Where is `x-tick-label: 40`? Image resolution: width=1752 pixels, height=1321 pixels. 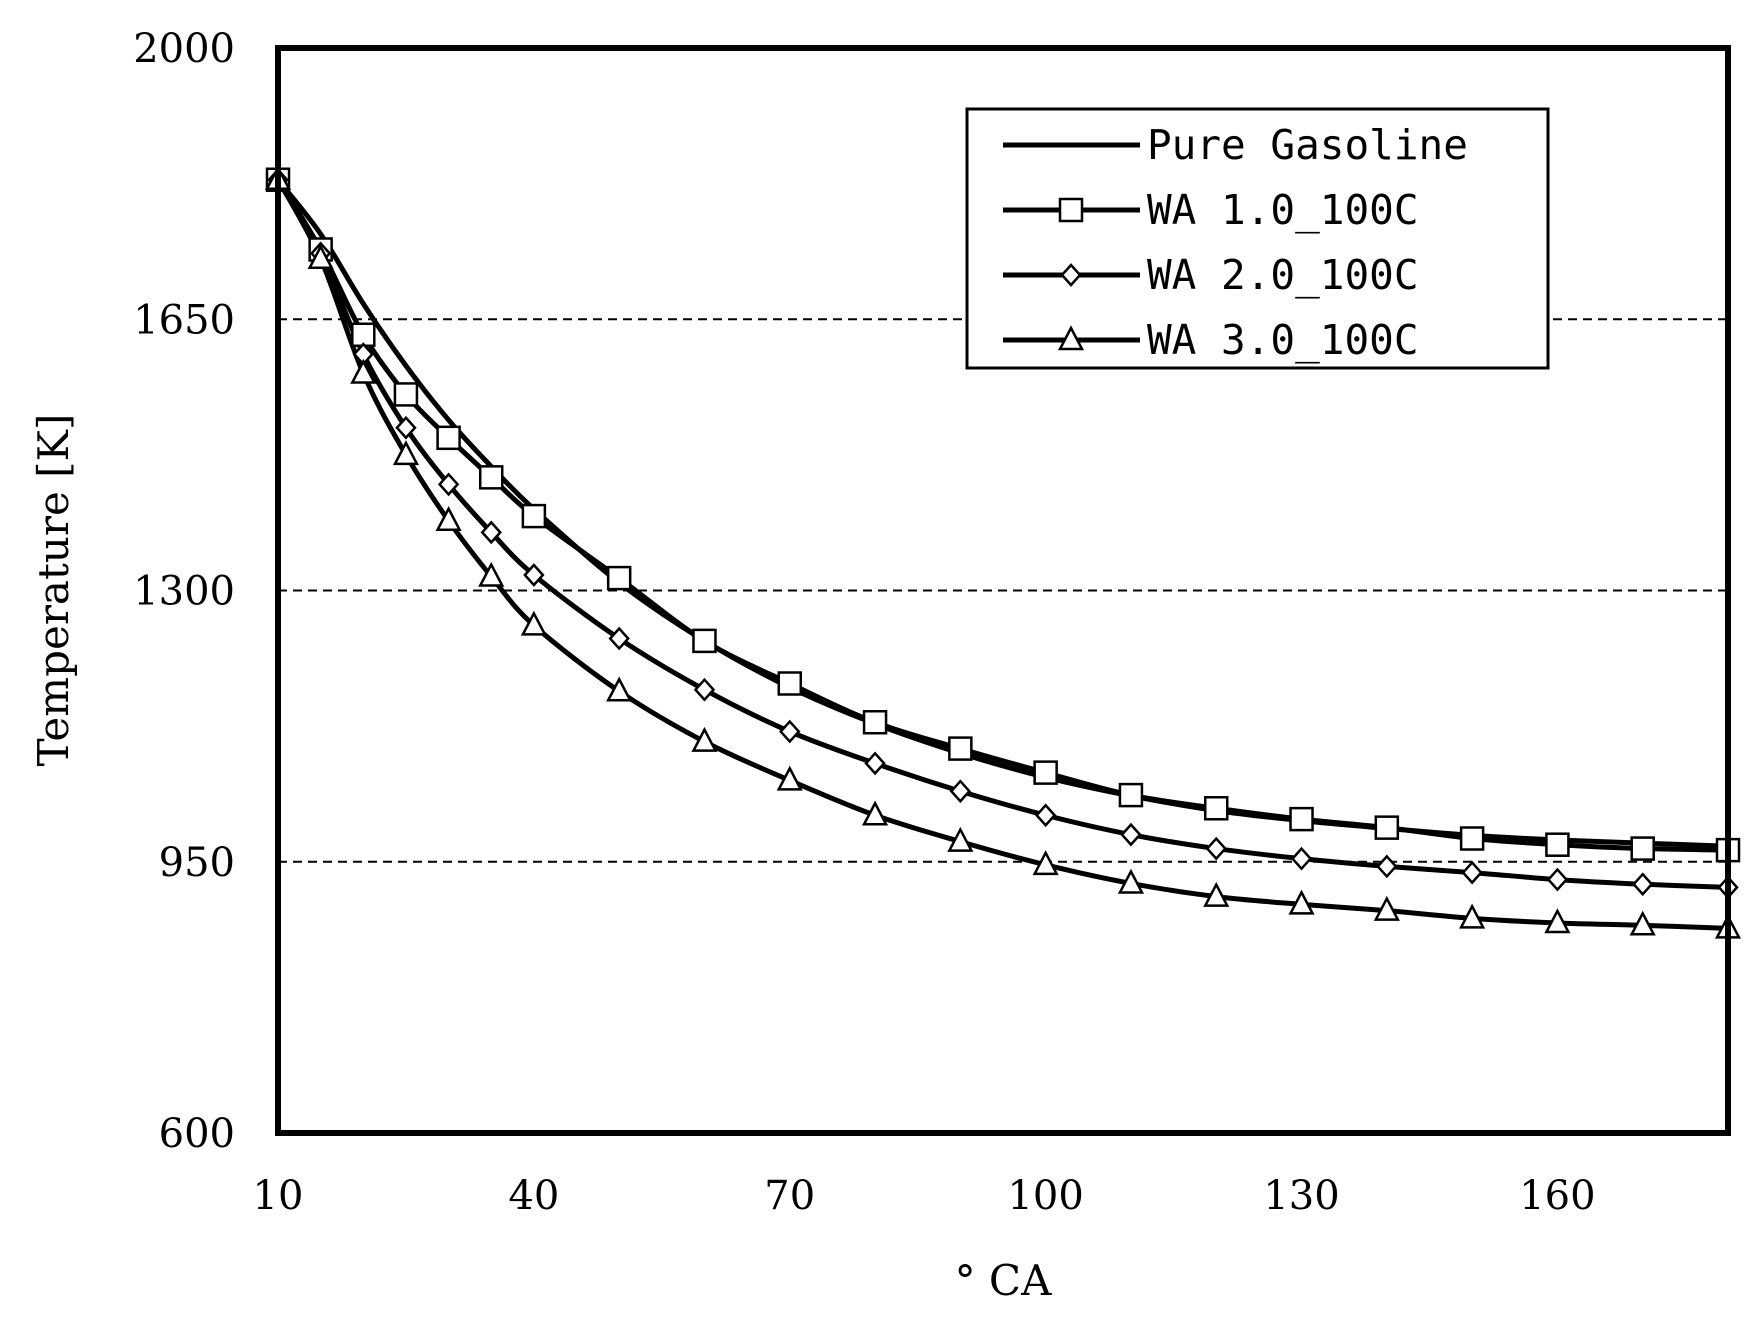 x-tick-label: 40 is located at coordinates (533, 1196).